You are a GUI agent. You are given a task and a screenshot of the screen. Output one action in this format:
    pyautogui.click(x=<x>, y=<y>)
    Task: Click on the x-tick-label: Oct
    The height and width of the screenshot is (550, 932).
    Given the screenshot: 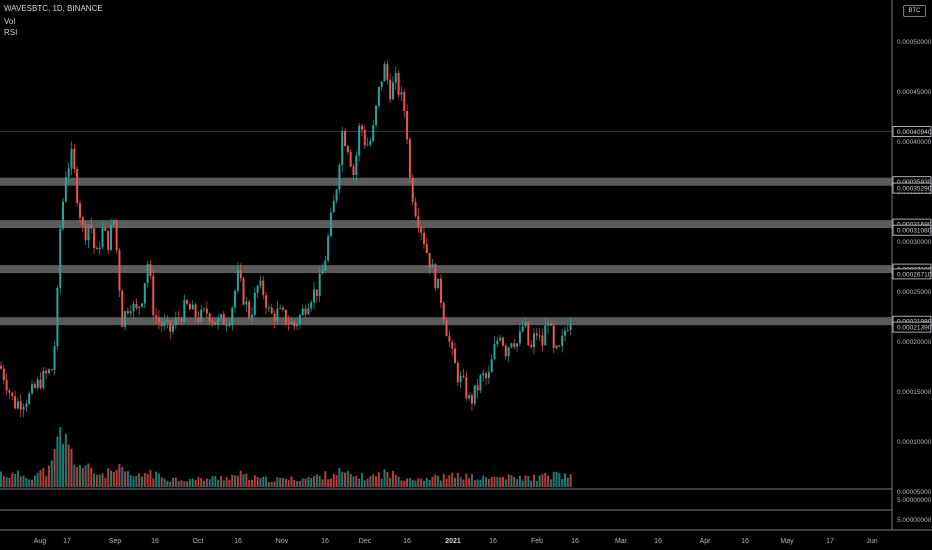 What is the action you would take?
    pyautogui.click(x=198, y=541)
    